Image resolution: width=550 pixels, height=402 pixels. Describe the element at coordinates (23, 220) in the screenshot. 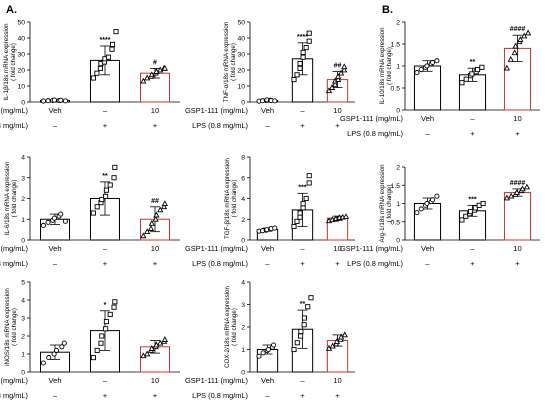

I see `y-tick-label: 1` at that location.